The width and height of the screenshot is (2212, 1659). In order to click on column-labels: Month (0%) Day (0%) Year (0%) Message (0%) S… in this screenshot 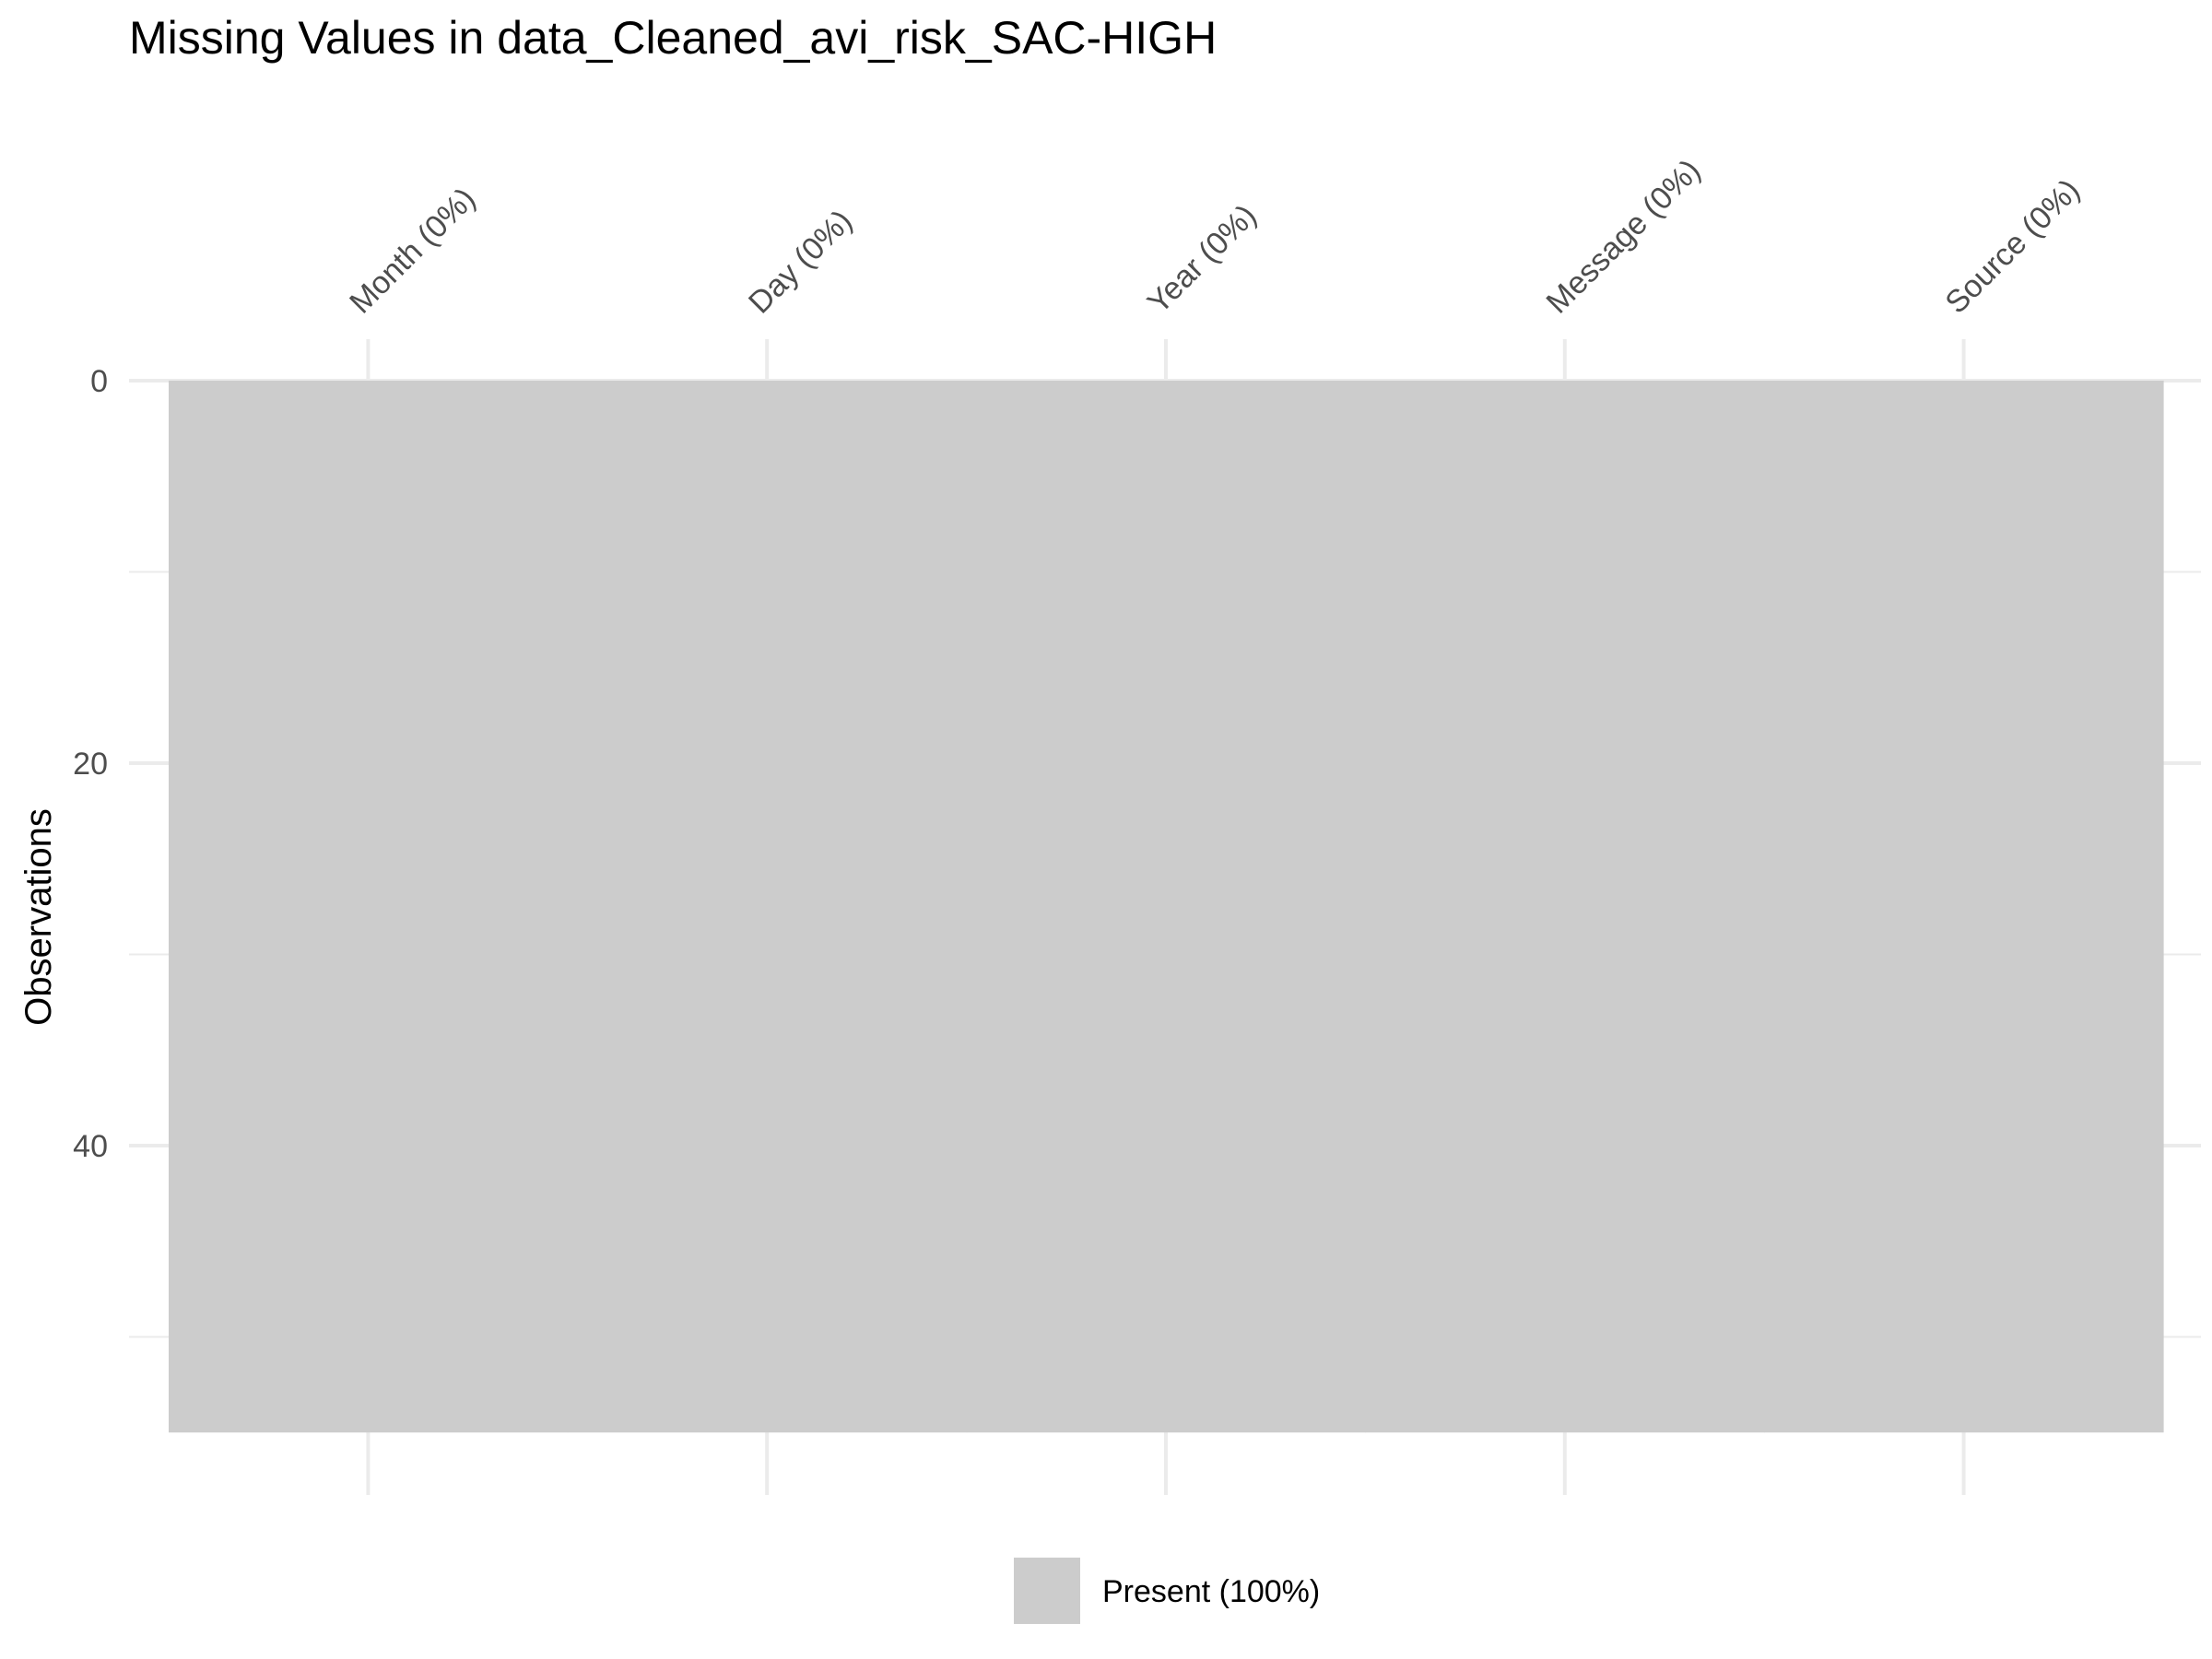, I will do `click(1215, 237)`.